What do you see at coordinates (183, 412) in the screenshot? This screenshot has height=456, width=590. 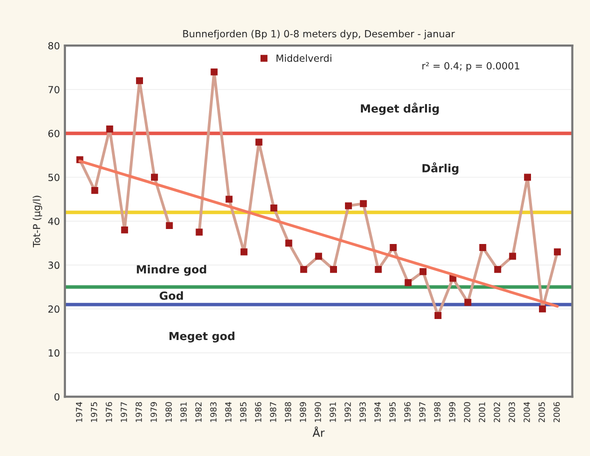 I see `x-tick-label: 1981` at bounding box center [183, 412].